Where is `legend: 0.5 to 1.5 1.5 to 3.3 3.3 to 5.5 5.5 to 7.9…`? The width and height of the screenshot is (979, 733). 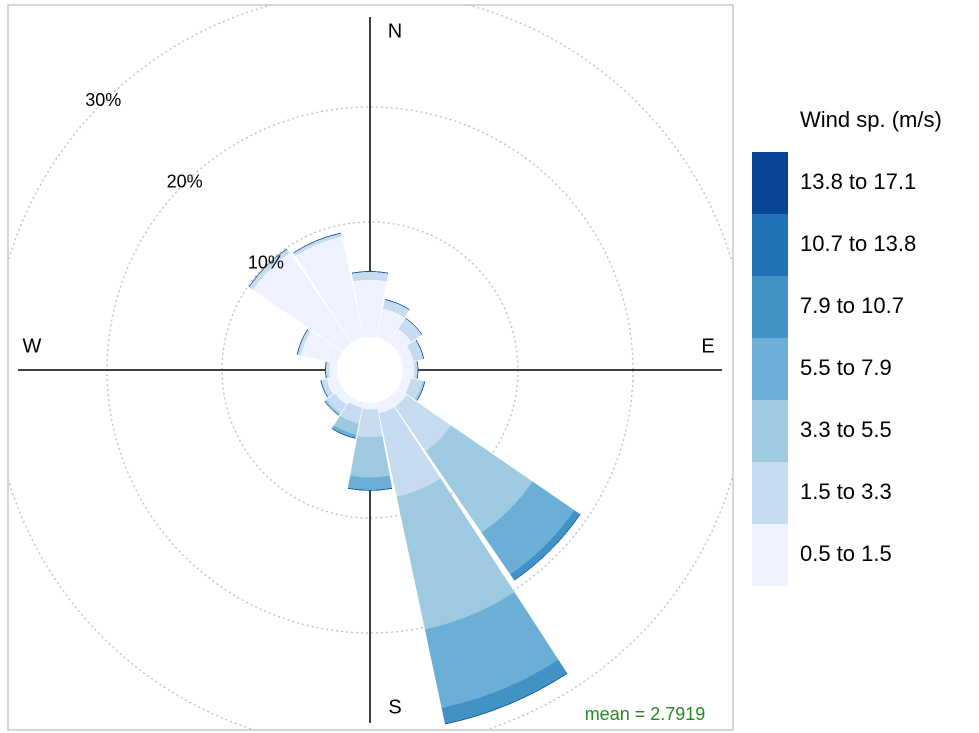 legend: 0.5 to 1.5 1.5 to 3.3 3.3 to 5.5 5.5 to 7.9… is located at coordinates (834, 369).